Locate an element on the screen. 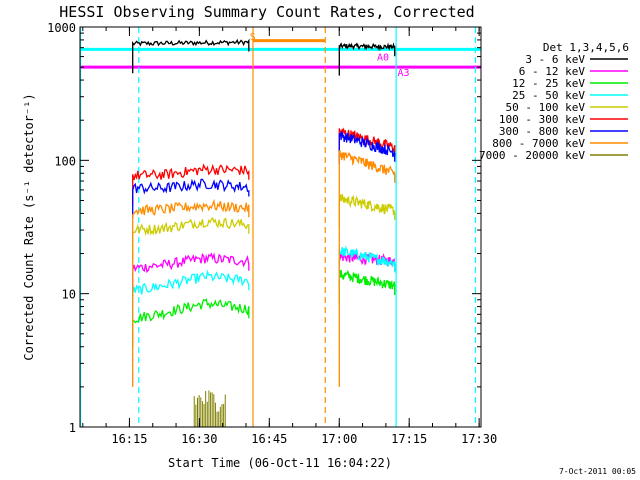  x-tick-label: 17:30 is located at coordinates (479, 439).